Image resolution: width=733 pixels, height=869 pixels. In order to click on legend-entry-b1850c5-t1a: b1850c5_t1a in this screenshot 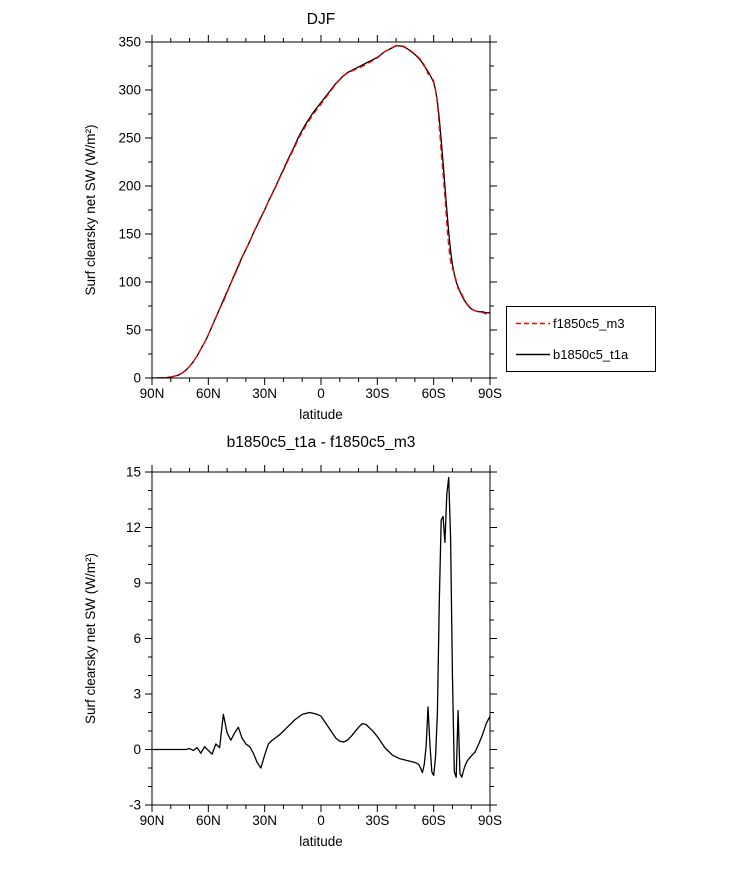, I will do `click(581, 354)`.